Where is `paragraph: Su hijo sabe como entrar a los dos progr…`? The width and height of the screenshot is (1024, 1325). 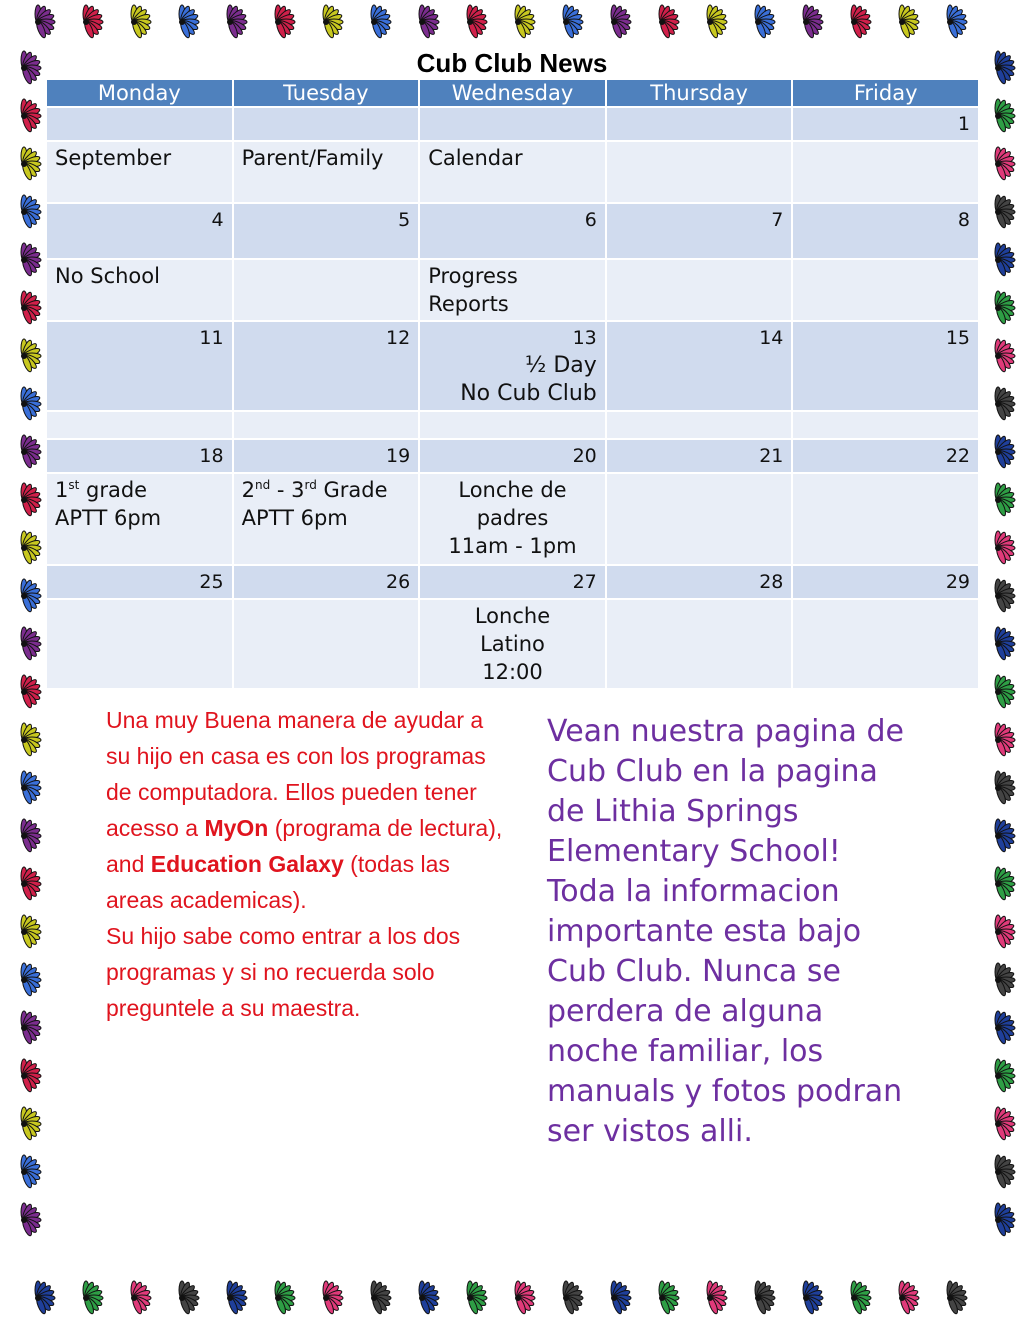 paragraph: Su hijo sabe como entrar a los dos progr… is located at coordinates (306, 972).